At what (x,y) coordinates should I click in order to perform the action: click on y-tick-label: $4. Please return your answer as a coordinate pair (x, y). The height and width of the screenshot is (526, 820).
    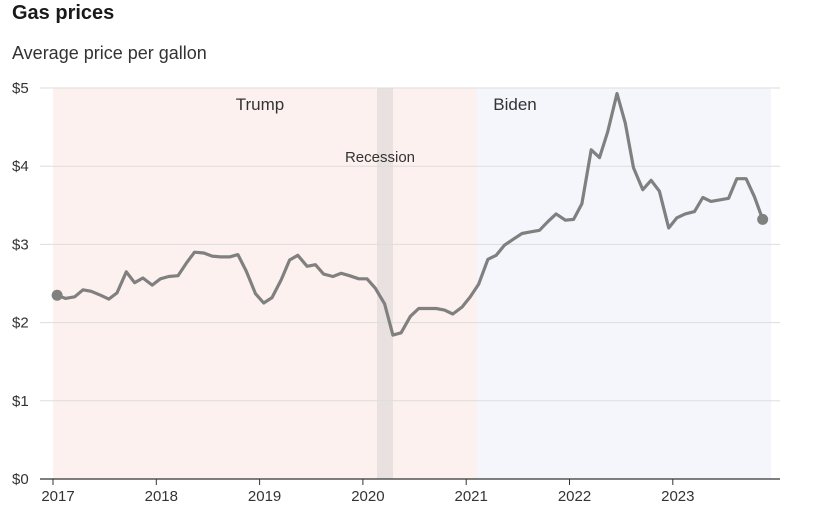
    Looking at the image, I should click on (20, 166).